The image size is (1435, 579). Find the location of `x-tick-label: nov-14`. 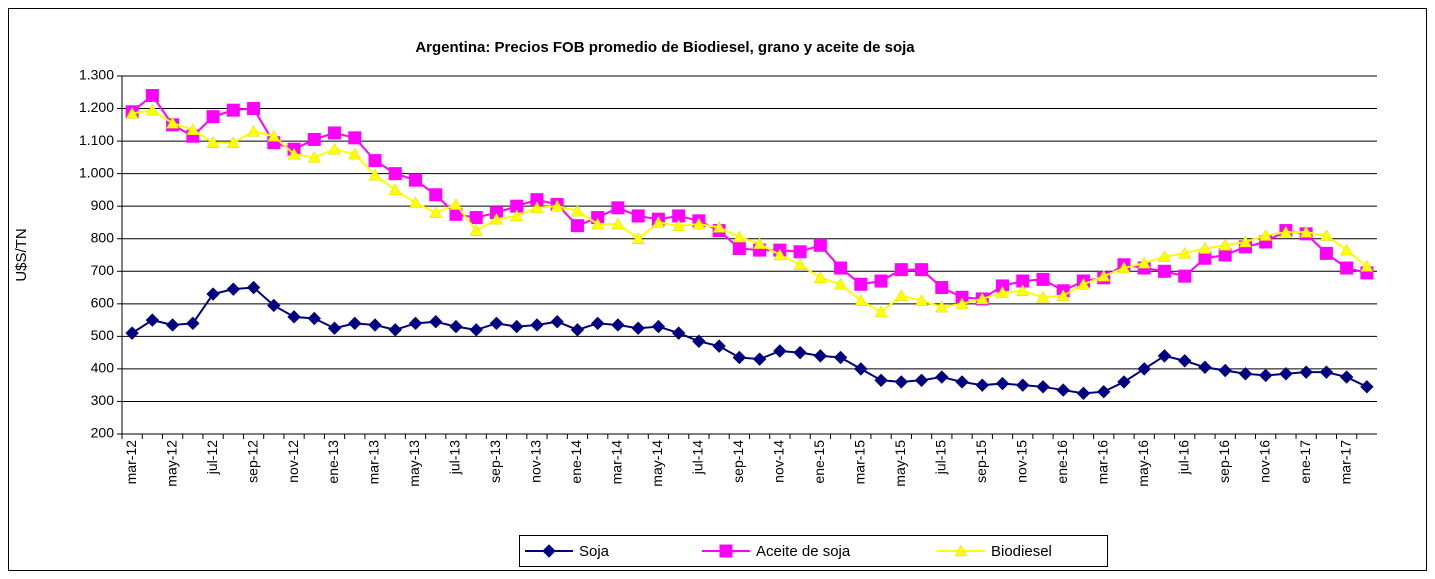

x-tick-label: nov-14 is located at coordinates (779, 461).